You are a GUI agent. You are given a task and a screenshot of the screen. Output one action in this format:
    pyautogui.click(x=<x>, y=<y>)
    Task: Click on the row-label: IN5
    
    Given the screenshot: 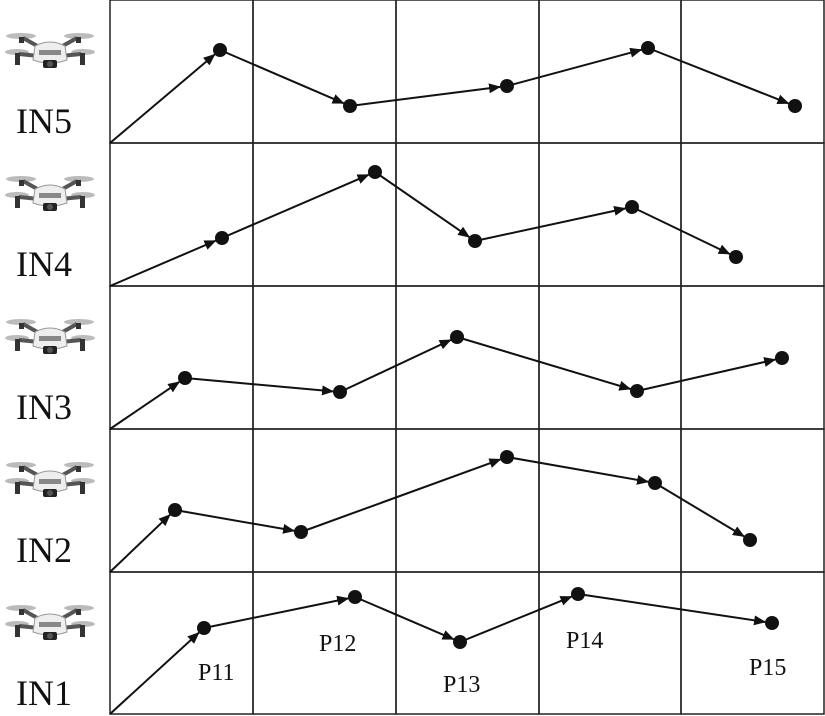 What is the action you would take?
    pyautogui.click(x=44, y=121)
    